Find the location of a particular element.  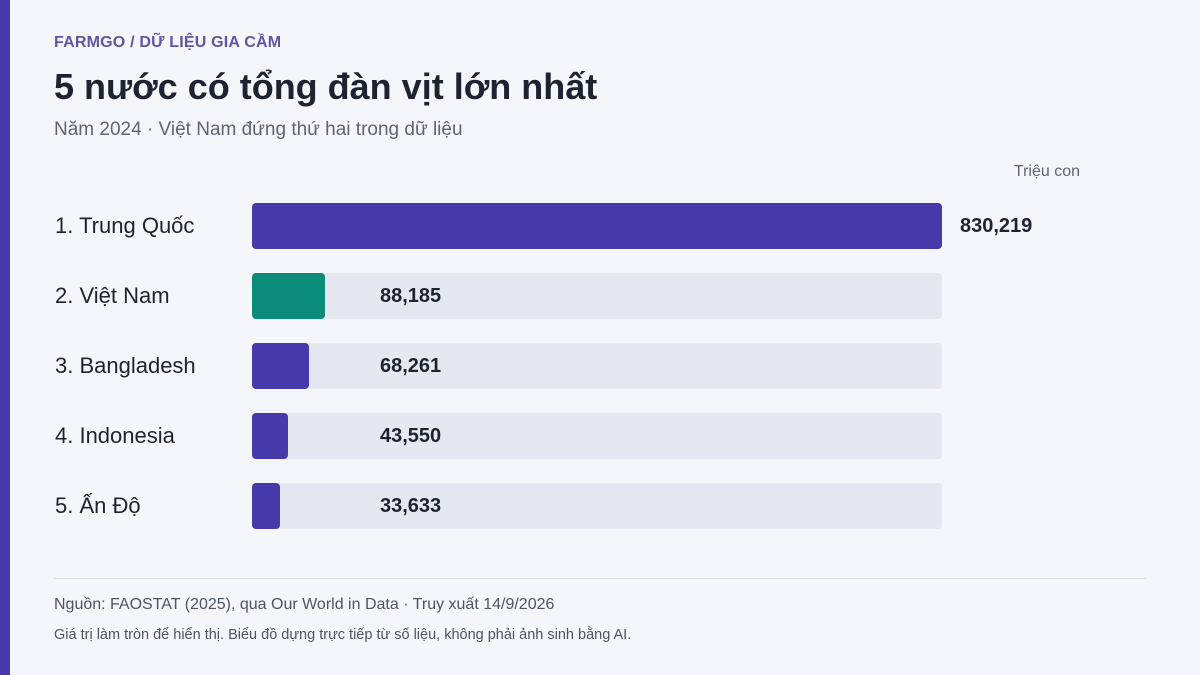

bar-row: 3. Bangladesh 68,261 is located at coordinates (600, 366).